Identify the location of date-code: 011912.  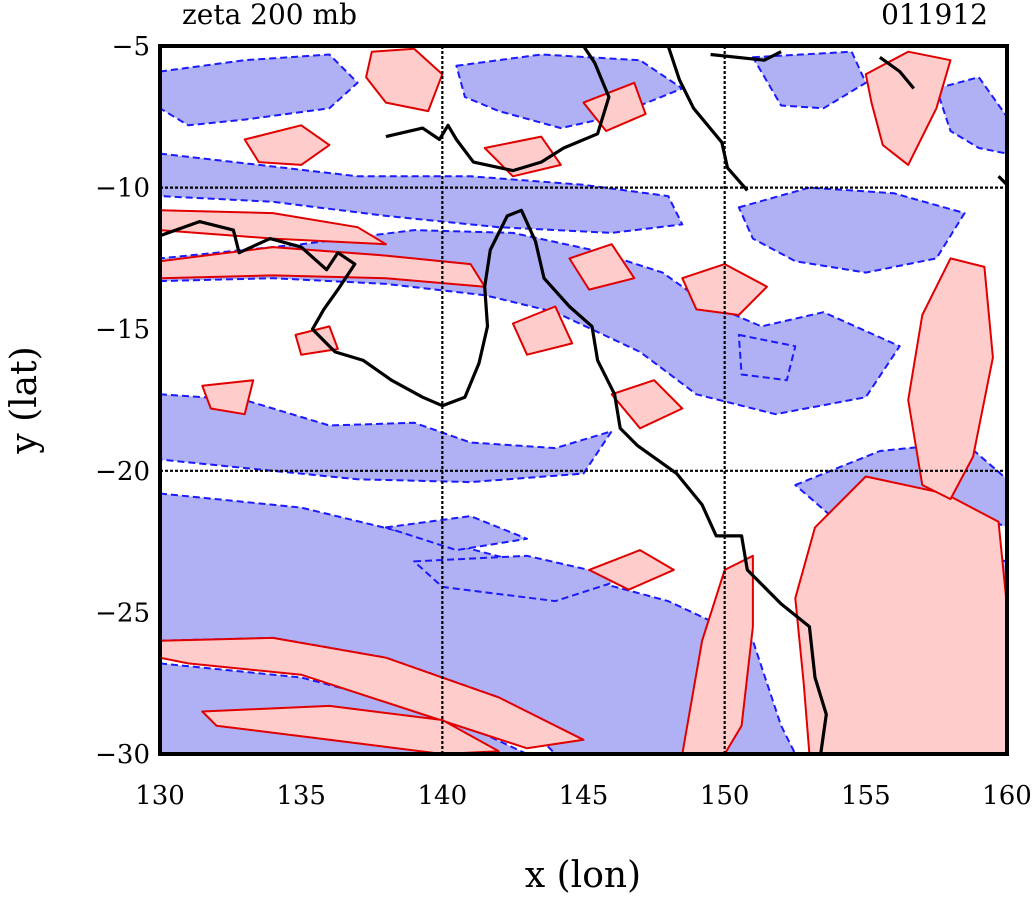
(934, 15).